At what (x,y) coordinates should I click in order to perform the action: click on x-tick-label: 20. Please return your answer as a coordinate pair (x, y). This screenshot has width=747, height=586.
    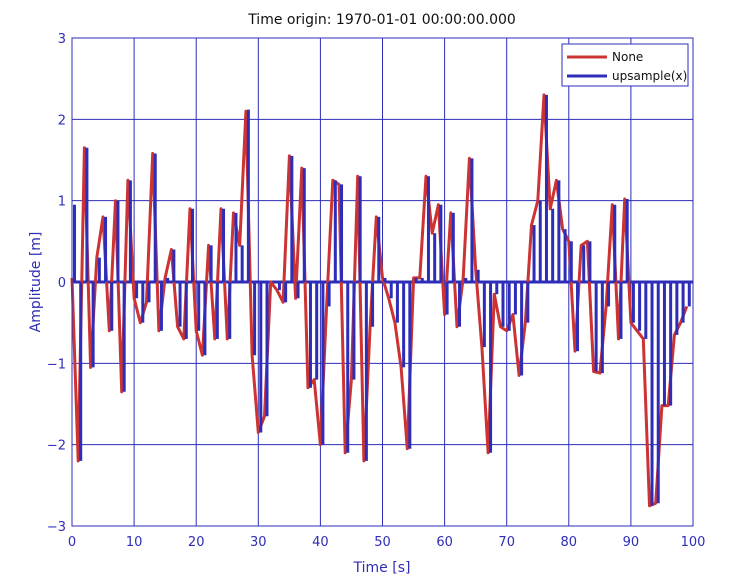
    Looking at the image, I should click on (196, 542).